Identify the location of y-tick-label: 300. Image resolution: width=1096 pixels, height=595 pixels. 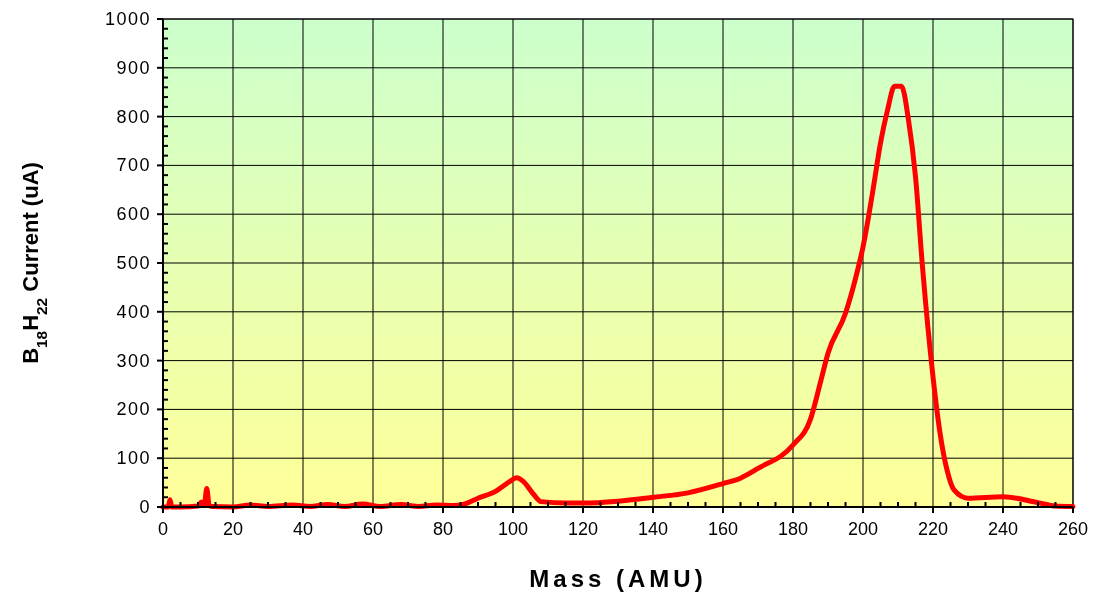
(133, 360).